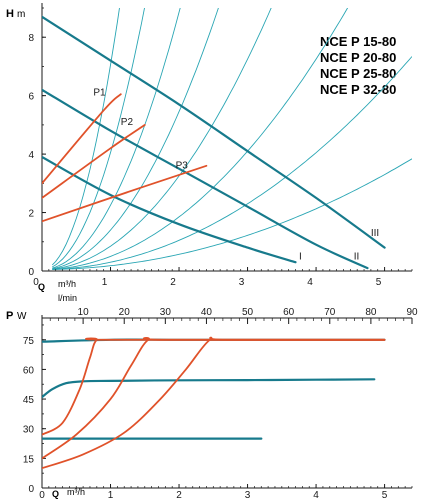 The image size is (423, 502). Describe the element at coordinates (55, 494) in the screenshot. I see `q-axis-symbol-bottom: Q` at that location.